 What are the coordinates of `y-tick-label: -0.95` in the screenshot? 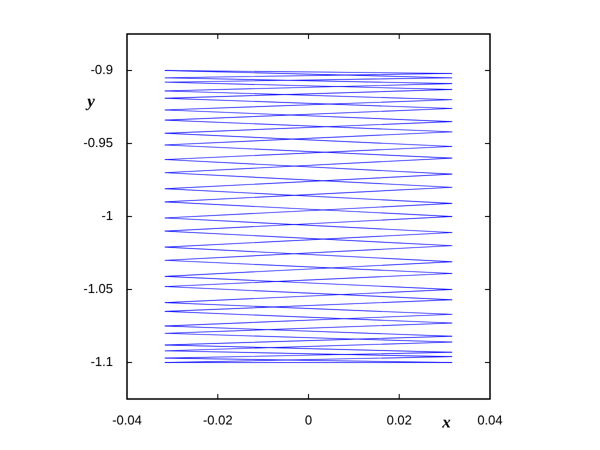 It's located at (98, 142).